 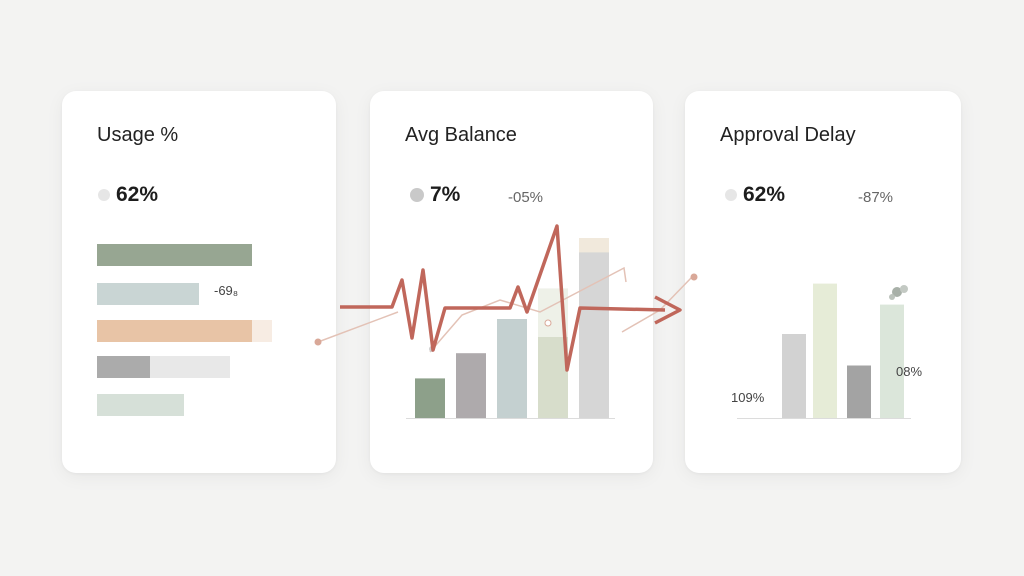 I want to click on balance-kpi-delta: -05%, so click(x=526, y=197).